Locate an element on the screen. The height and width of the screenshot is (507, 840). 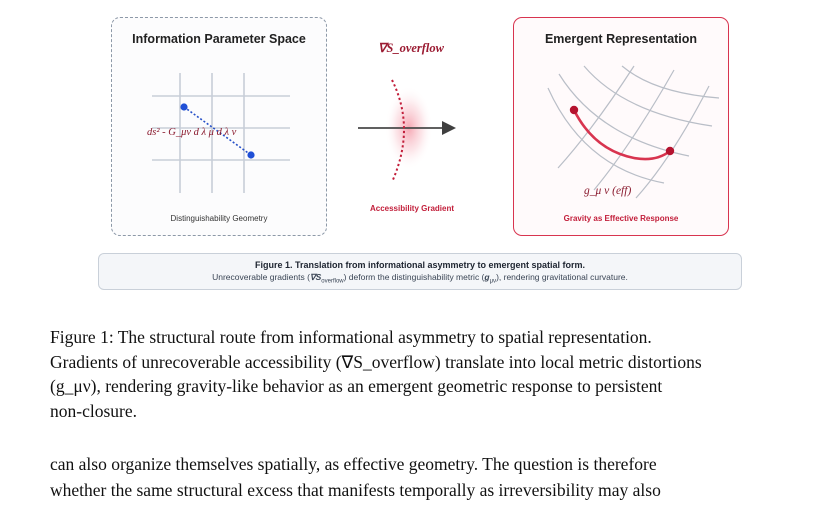
subtitle-part-c: ), rendering gravitational curvature. is located at coordinates (562, 277).